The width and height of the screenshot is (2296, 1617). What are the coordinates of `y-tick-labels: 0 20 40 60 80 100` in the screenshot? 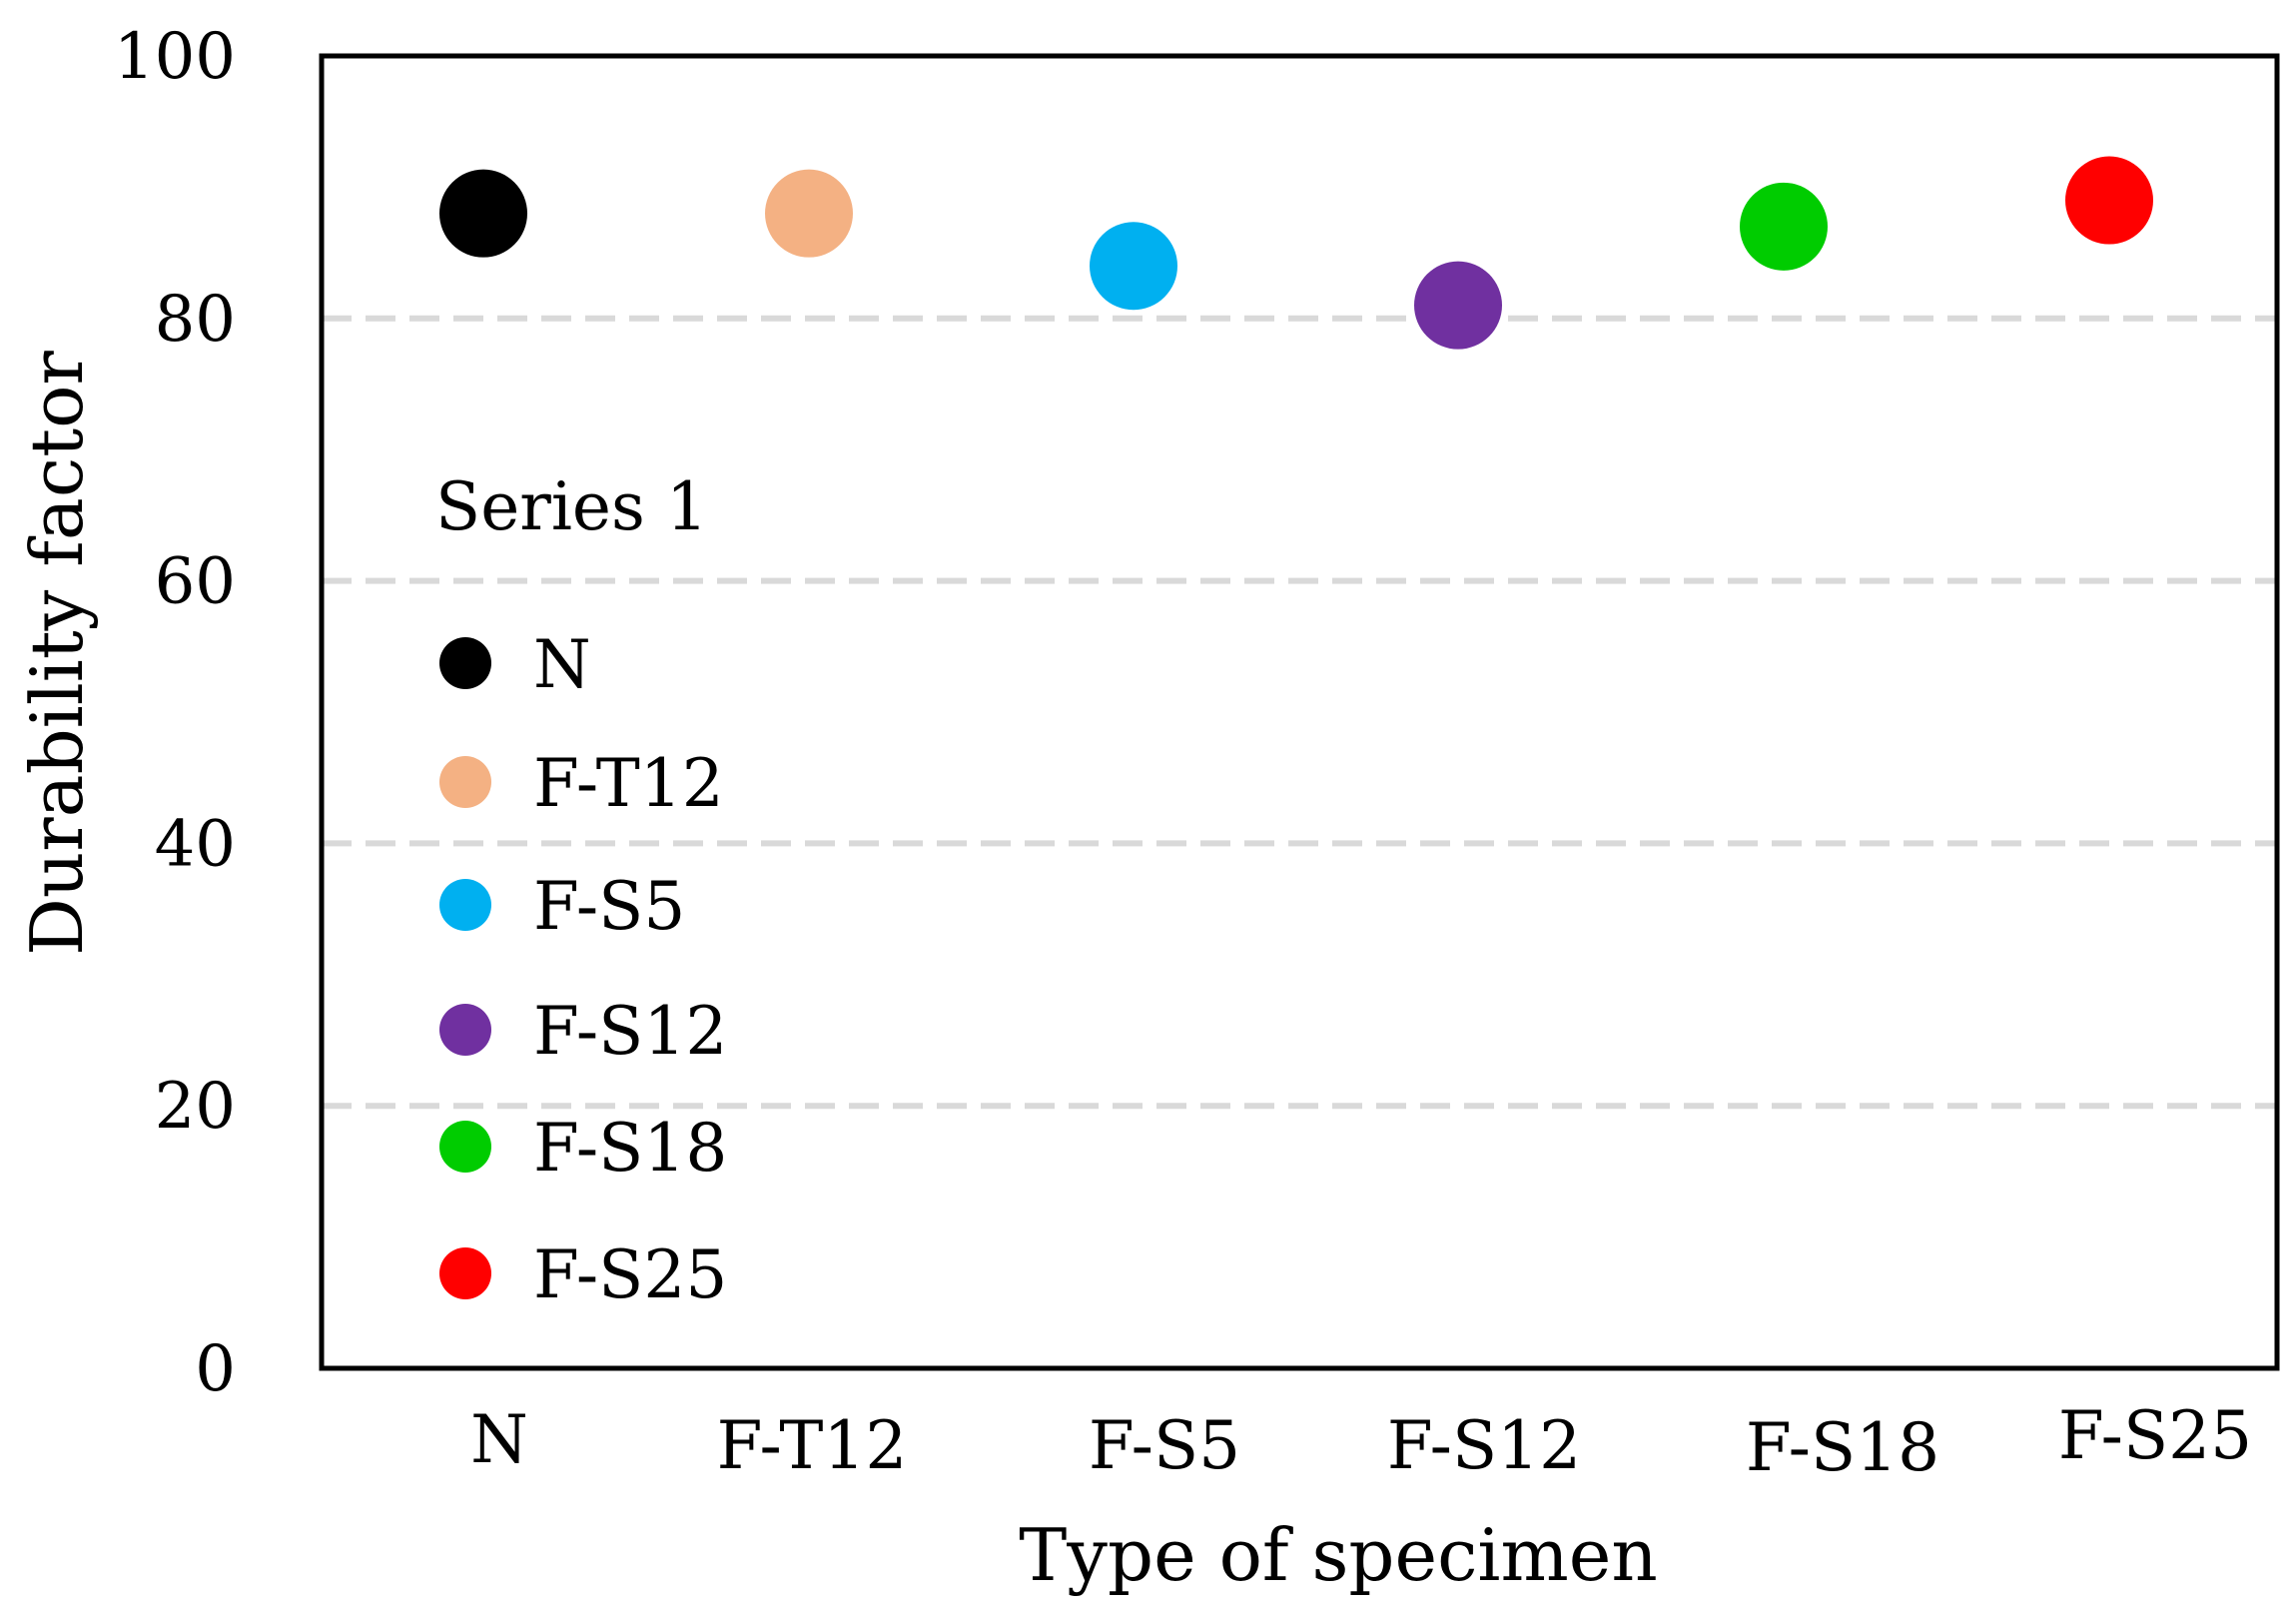 It's located at (175, 713).